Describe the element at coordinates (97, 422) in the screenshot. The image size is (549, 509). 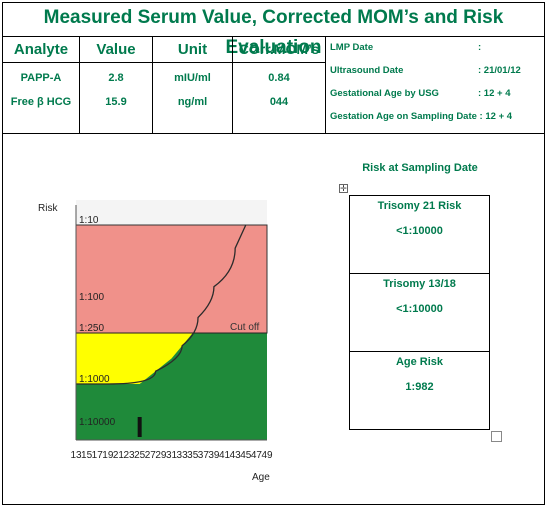
I see `y-tick-label: 1:10000` at that location.